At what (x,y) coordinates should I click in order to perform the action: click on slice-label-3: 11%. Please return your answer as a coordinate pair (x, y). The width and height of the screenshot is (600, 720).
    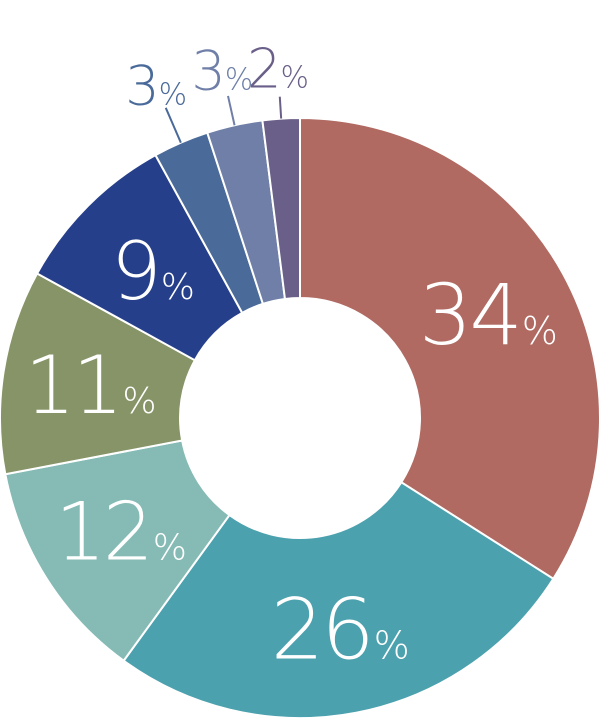
    Looking at the image, I should click on (91, 385).